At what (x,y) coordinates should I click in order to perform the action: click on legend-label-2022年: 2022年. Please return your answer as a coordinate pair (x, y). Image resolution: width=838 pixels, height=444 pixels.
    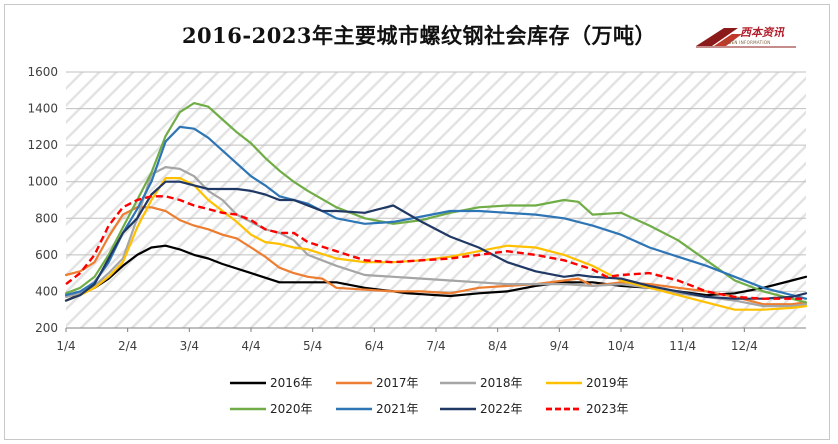
    Looking at the image, I should click on (501, 409).